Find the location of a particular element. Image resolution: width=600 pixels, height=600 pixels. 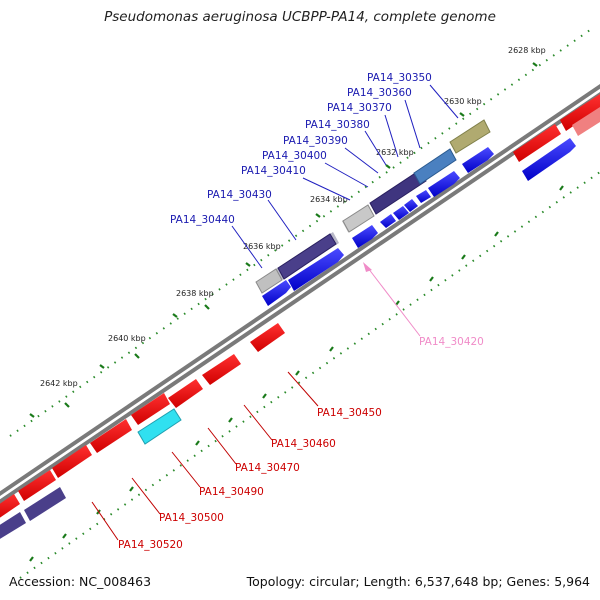

accession-text: Accession: NC_008463 is located at coordinates (80, 581).